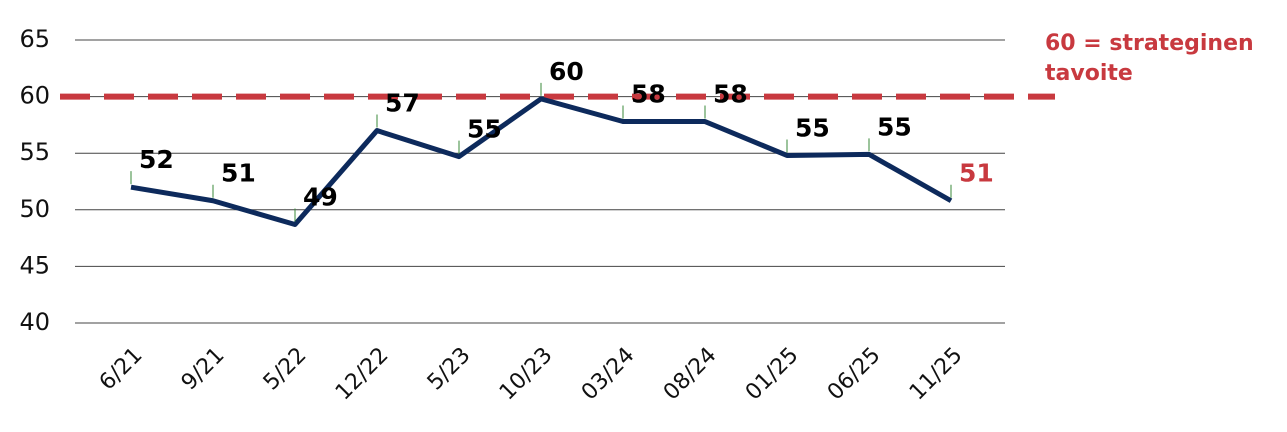 This screenshot has height=432, width=1287. Describe the element at coordinates (121, 369) in the screenshot. I see `x-tick-label: 6/21` at that location.